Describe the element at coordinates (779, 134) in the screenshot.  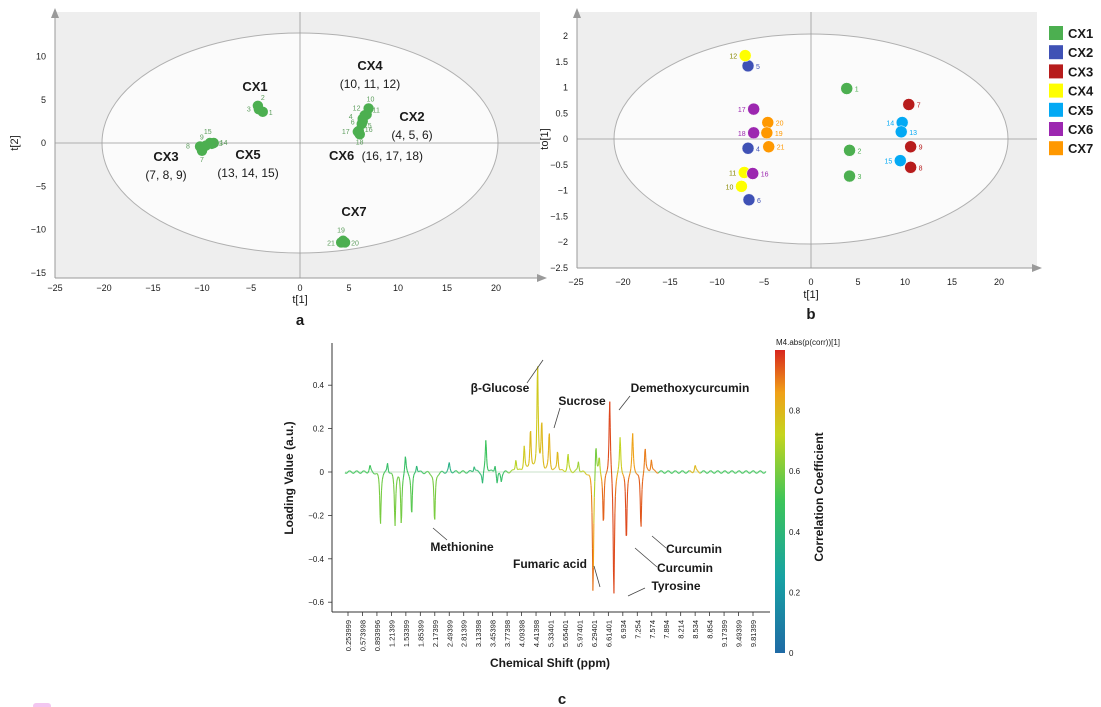
I see `panel-b-point-label: 19` at that location.